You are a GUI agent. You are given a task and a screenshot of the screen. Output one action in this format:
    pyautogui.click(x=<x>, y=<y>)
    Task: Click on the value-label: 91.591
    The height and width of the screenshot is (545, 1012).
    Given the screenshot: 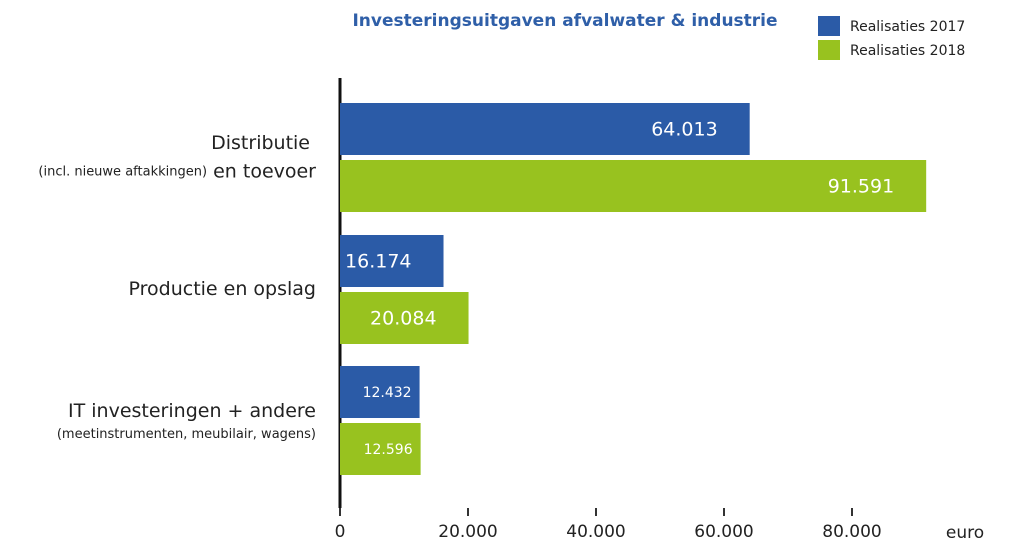 What is the action you would take?
    pyautogui.click(x=861, y=187)
    